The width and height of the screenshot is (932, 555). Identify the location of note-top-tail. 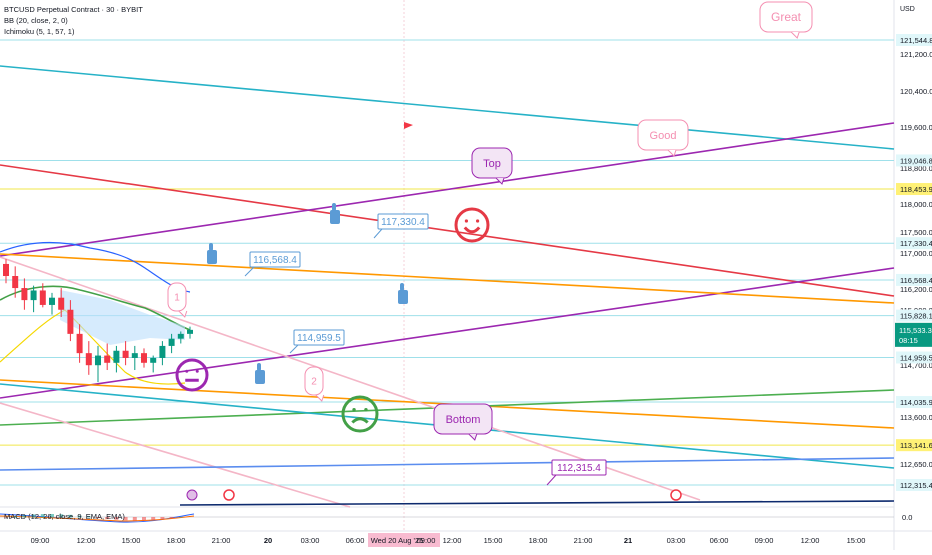
(500, 181).